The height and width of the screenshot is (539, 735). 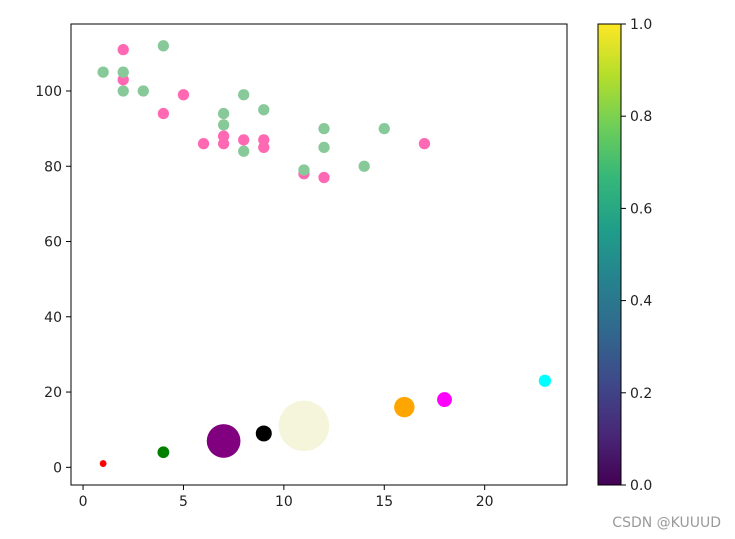 I want to click on y-axis-ticks: 0 20 40 60 80 100, so click(x=53, y=280).